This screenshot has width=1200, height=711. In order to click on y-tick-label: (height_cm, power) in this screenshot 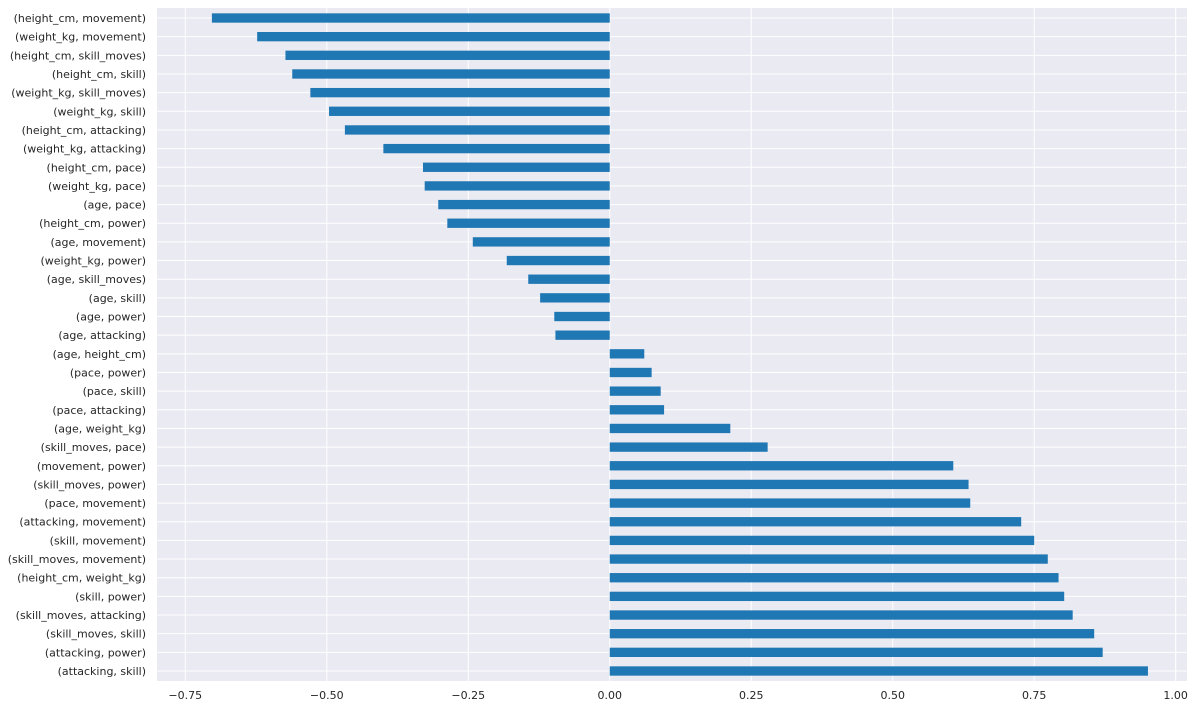, I will do `click(92, 223)`.